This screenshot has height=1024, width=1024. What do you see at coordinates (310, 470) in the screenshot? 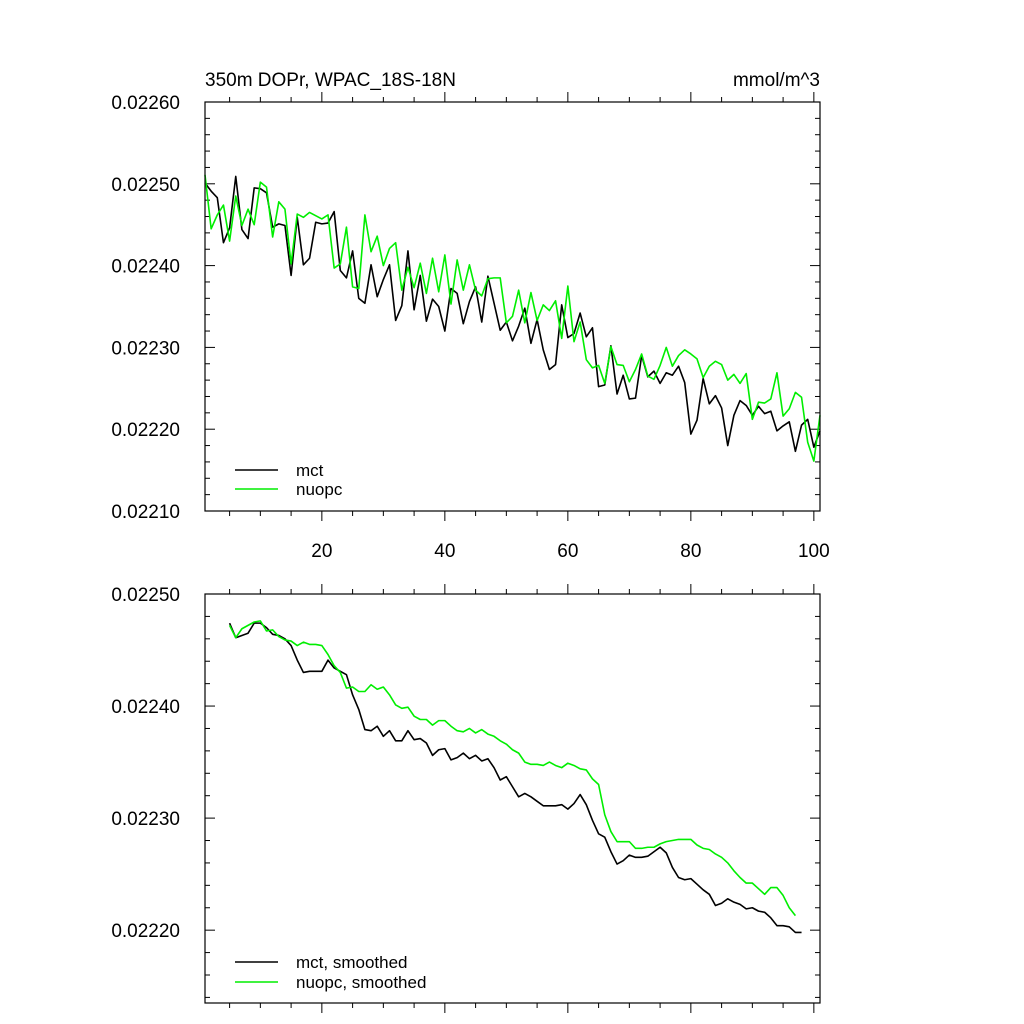
I see `legend-mct-label: mct` at bounding box center [310, 470].